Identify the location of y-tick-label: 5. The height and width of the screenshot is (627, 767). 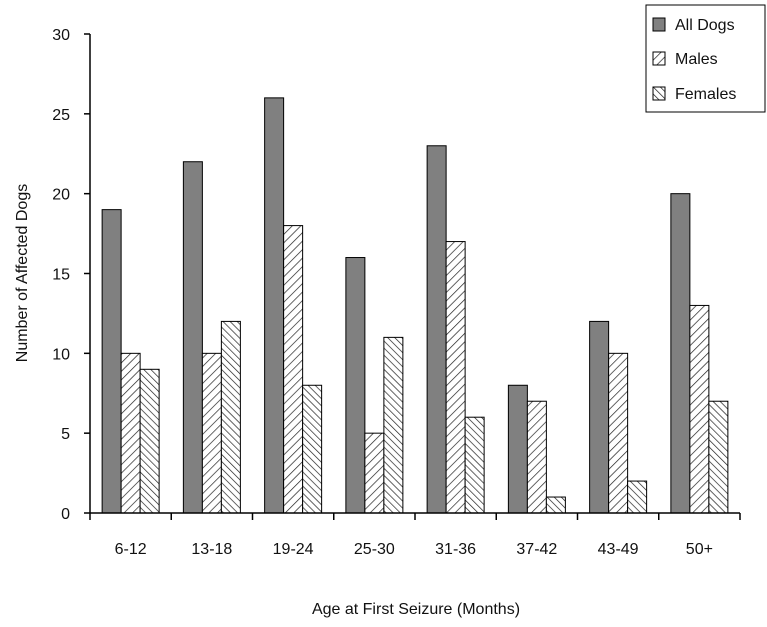
(65, 434).